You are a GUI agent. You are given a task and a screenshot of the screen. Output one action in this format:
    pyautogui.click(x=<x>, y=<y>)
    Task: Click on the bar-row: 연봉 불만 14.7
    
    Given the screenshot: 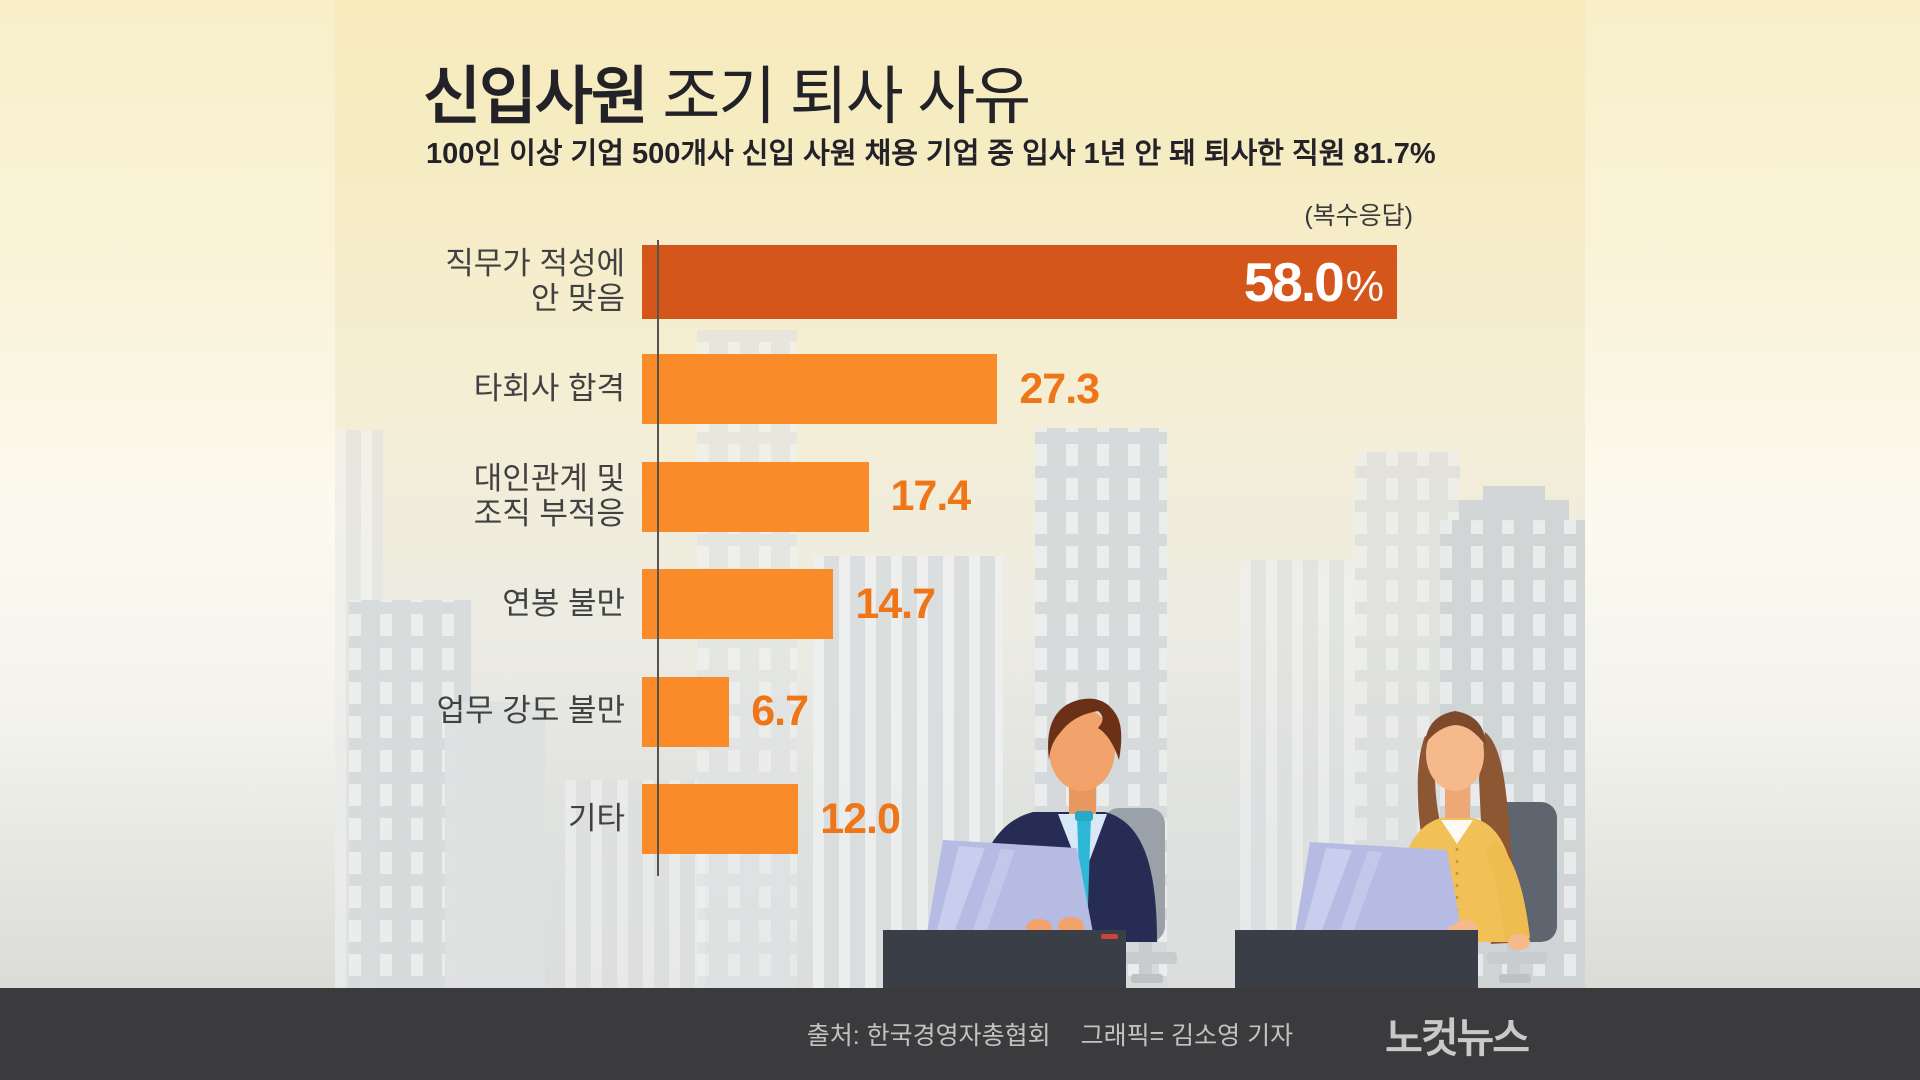 What is the action you would take?
    pyautogui.click(x=960, y=605)
    